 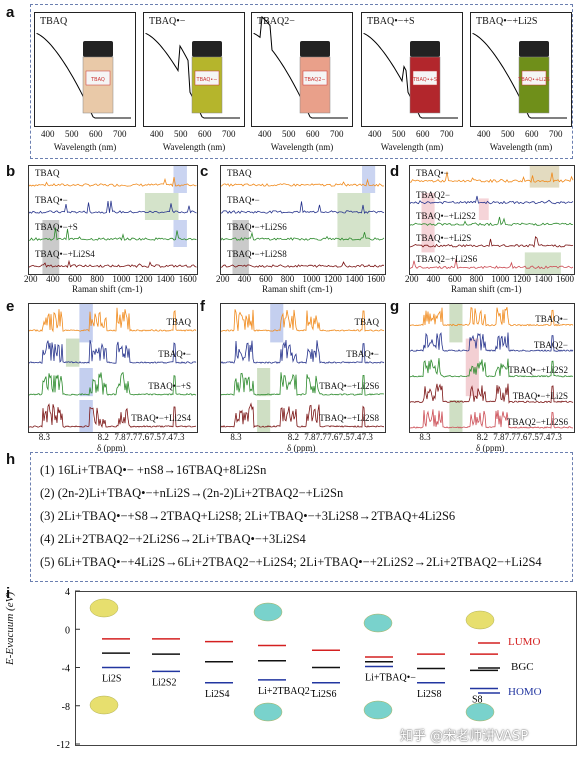 I want to click on raman-trace-label: TBAQ•−+Li2S, so click(x=444, y=237).